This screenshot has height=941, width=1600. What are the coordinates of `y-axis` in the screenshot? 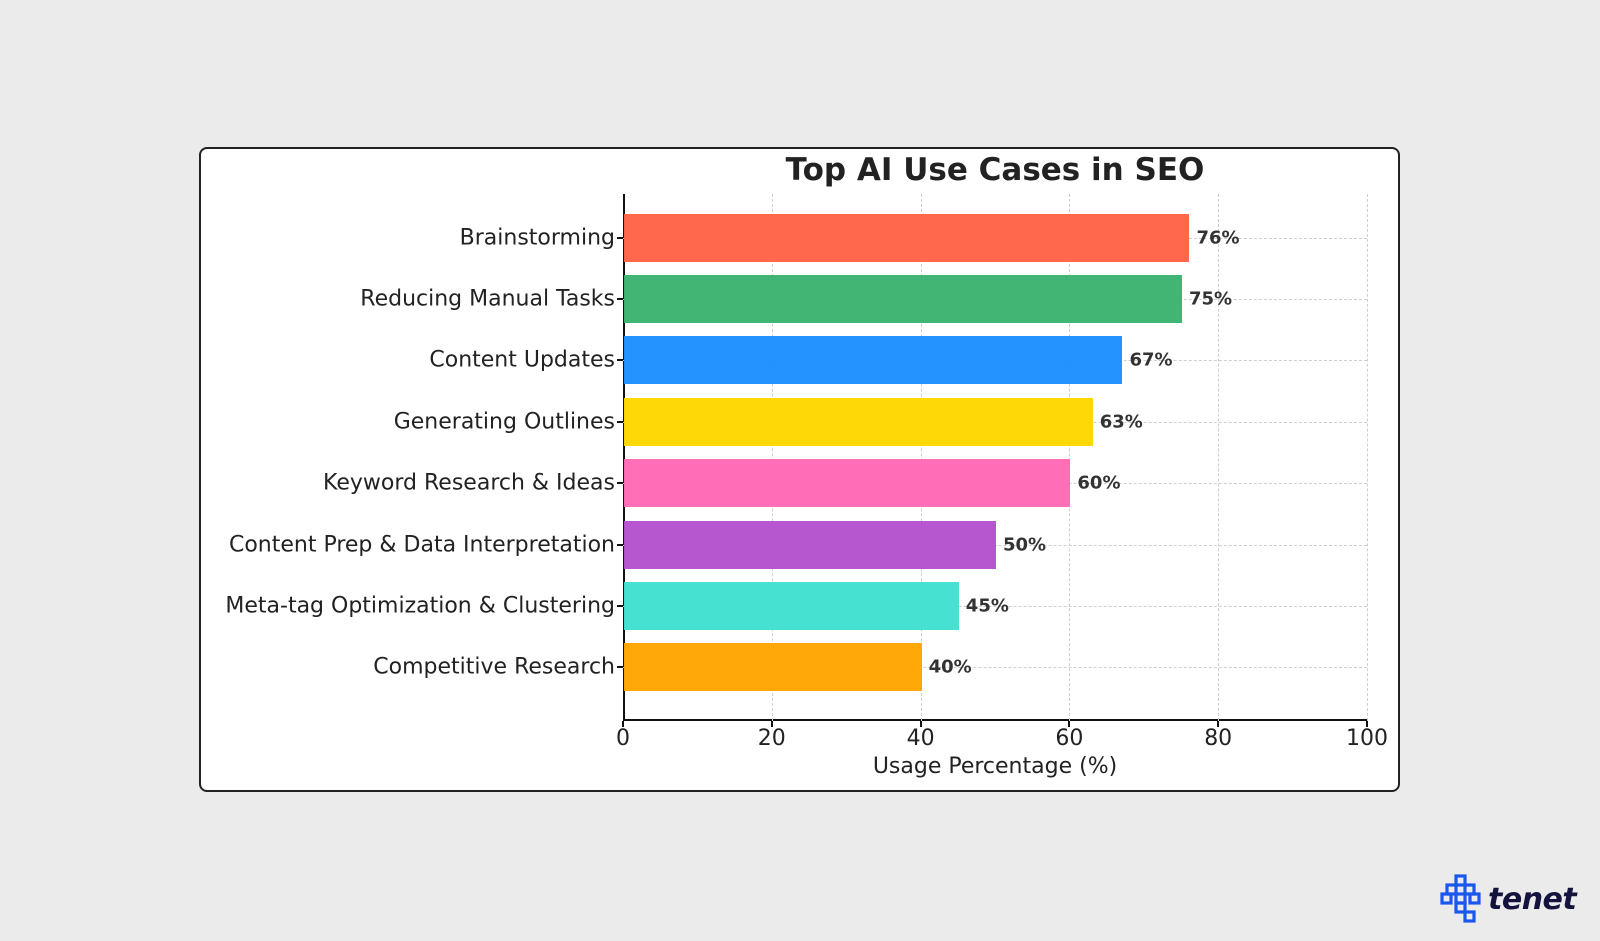 It's located at (624, 457).